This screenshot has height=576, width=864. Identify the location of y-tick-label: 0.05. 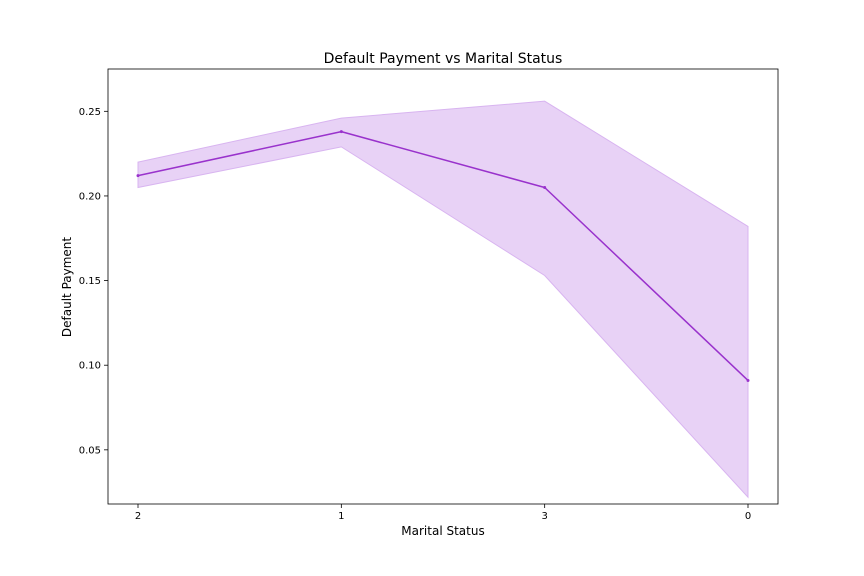
(90, 450).